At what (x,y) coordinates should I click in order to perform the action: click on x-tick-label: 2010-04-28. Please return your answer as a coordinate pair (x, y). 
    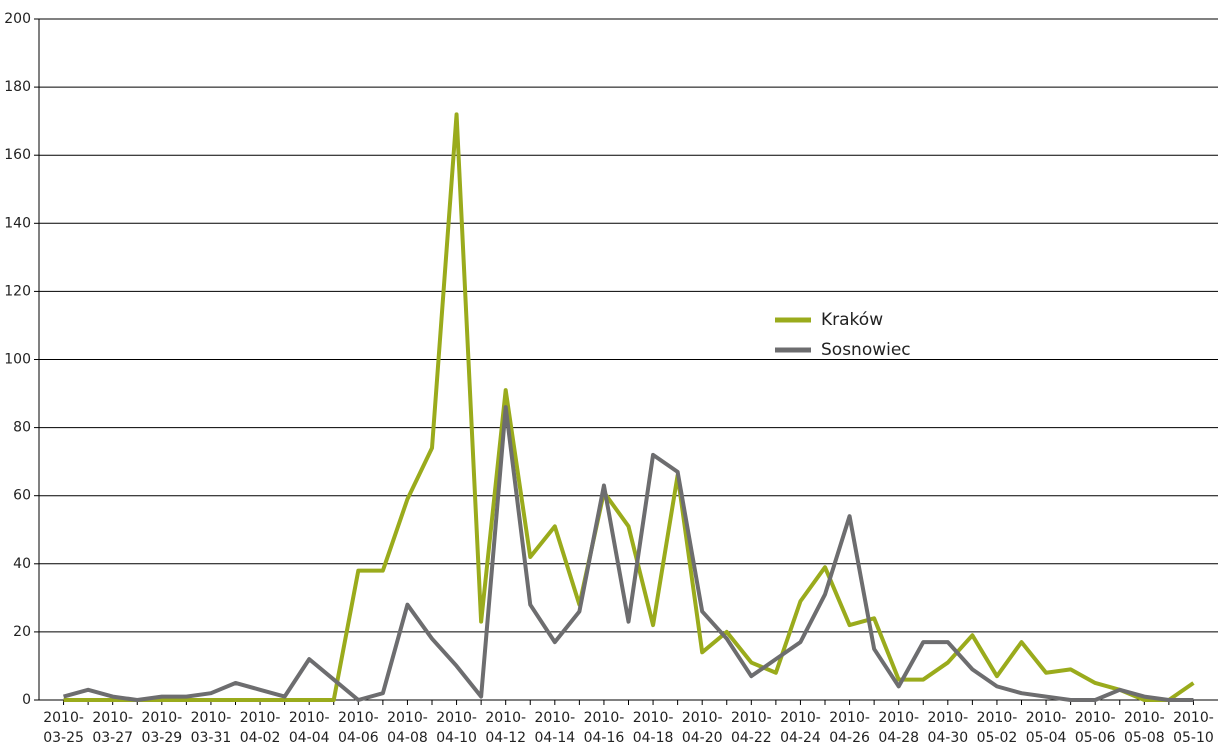
    Looking at the image, I should click on (898, 728).